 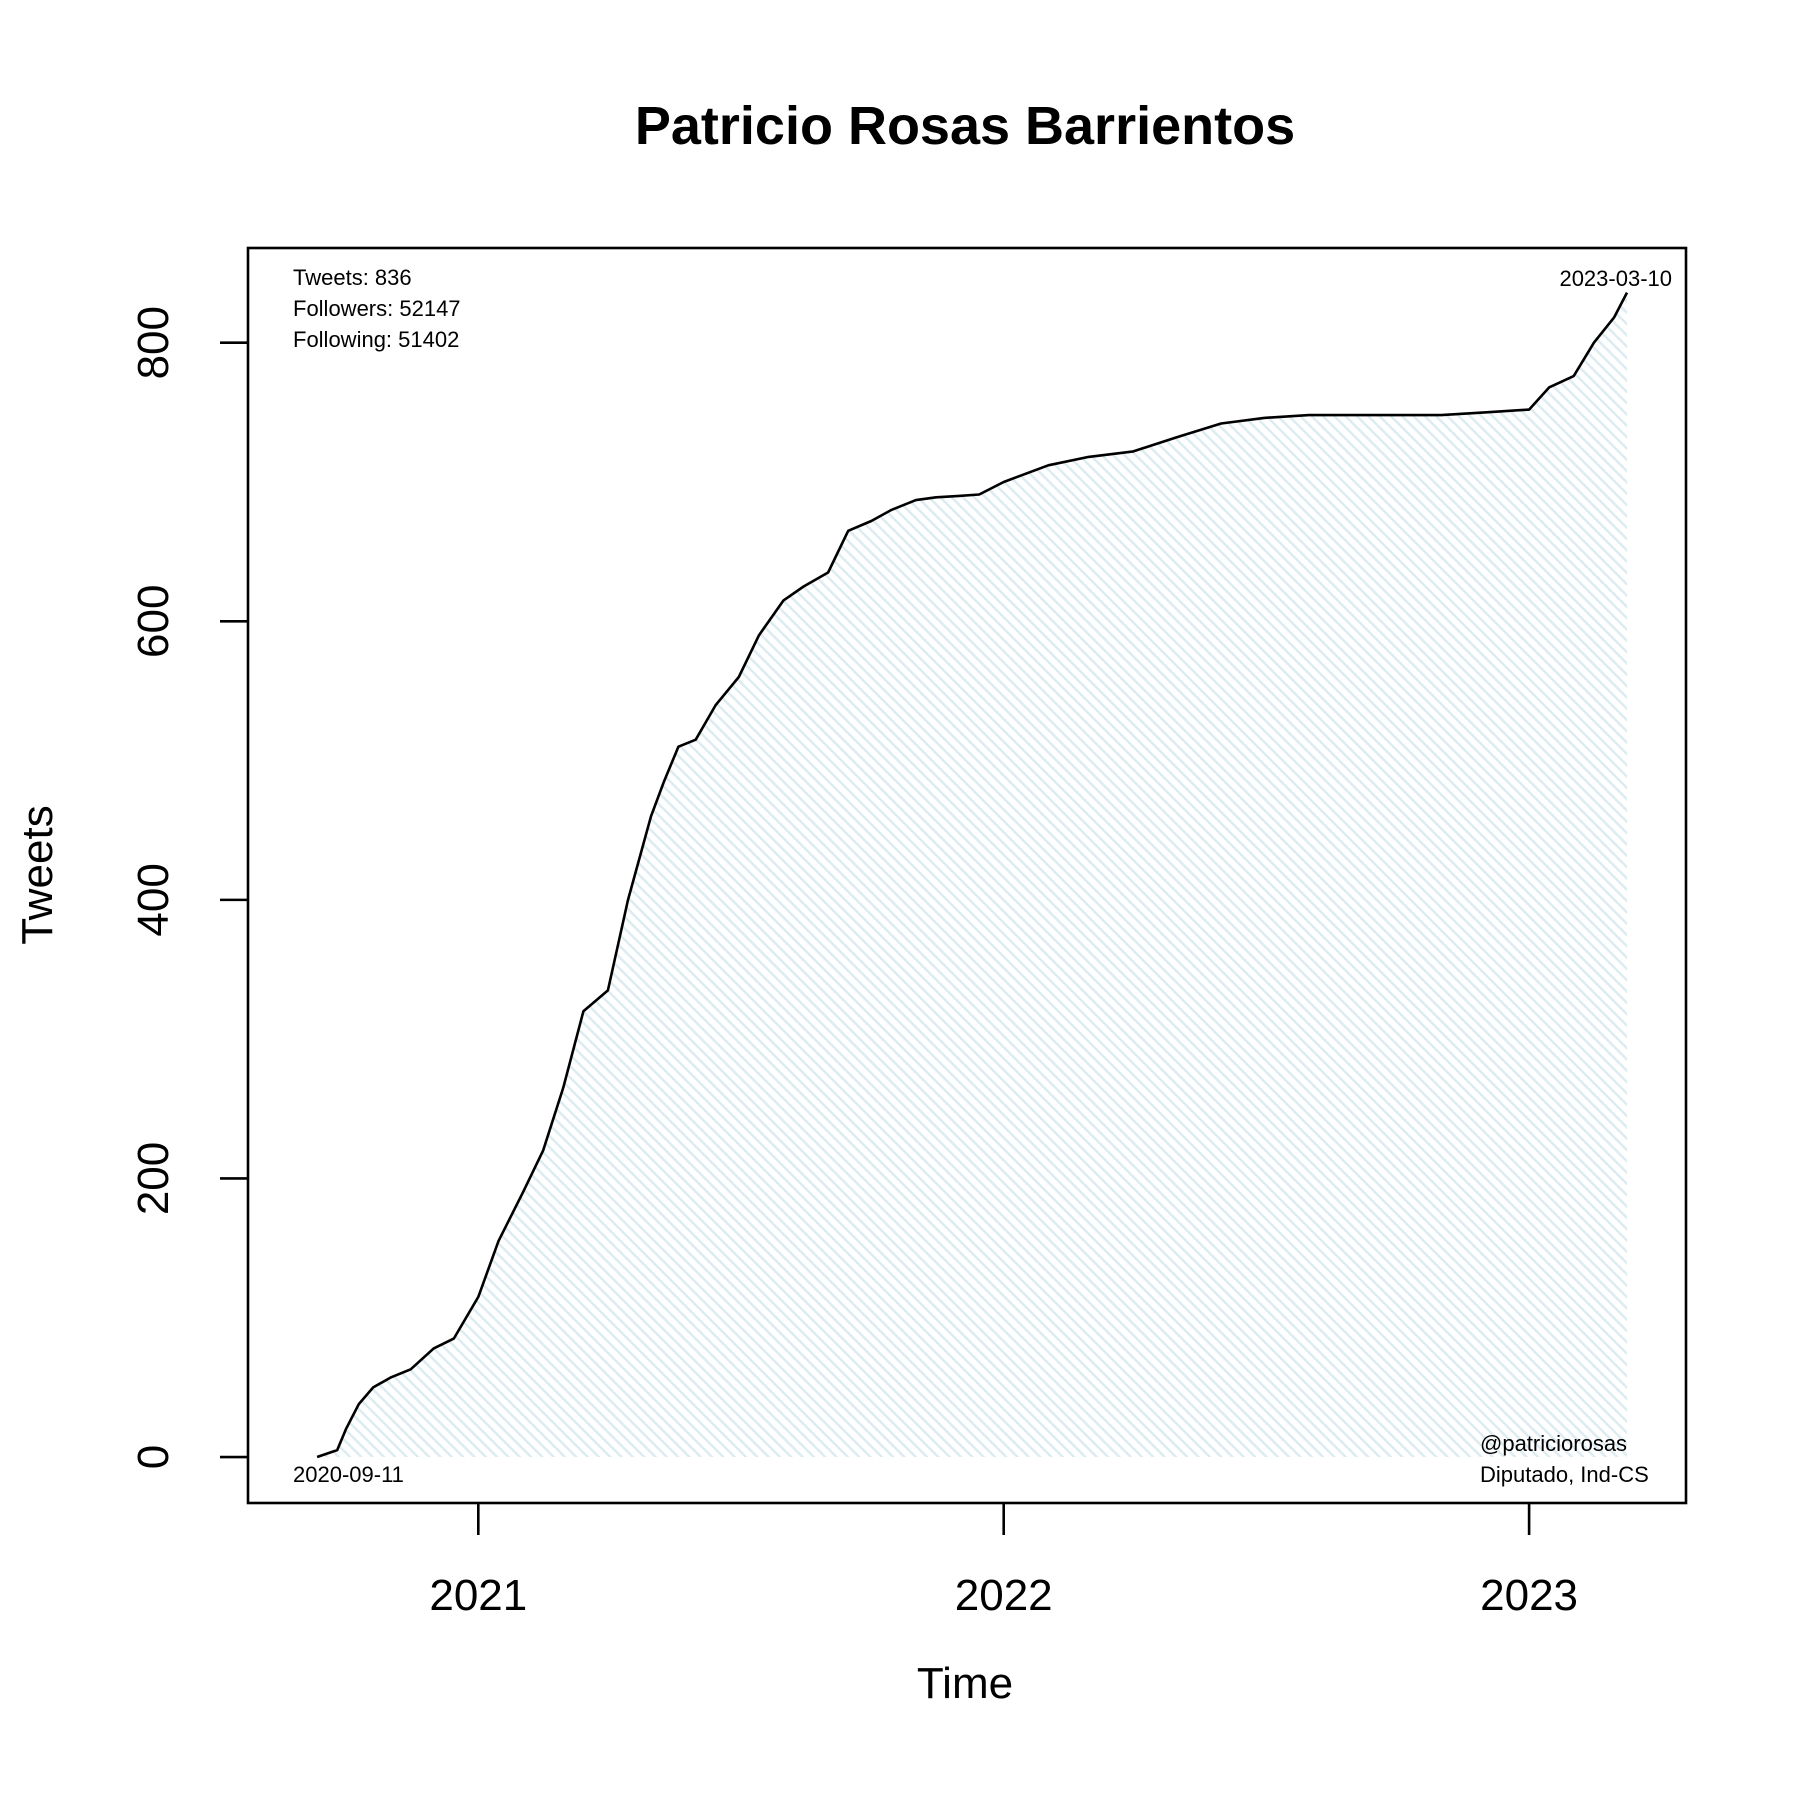 What do you see at coordinates (153, 621) in the screenshot?
I see `y-tick-label: 600` at bounding box center [153, 621].